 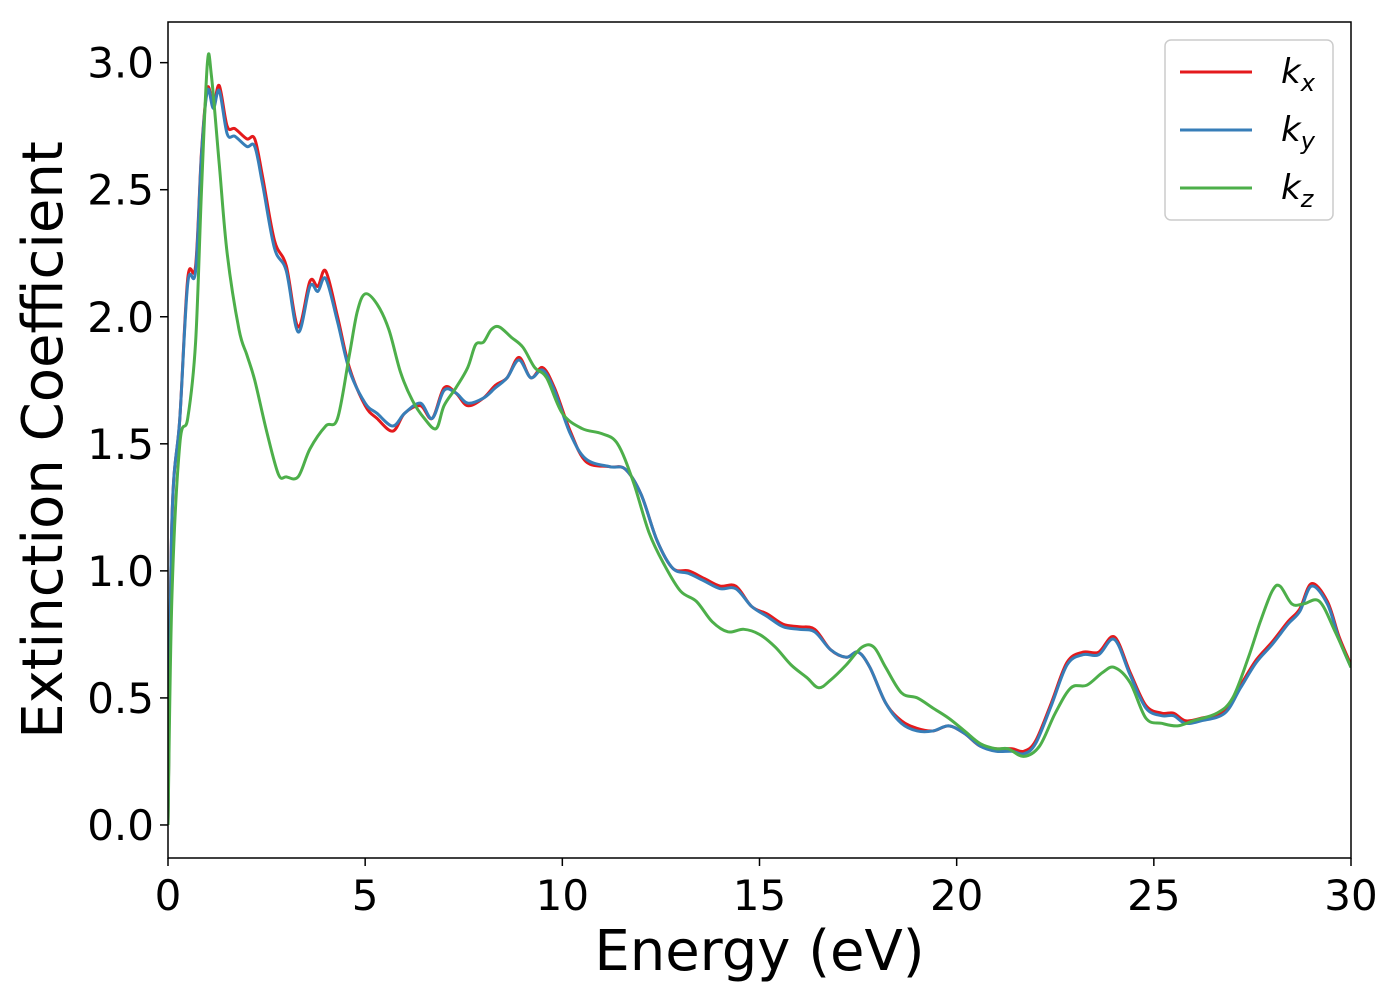 I want to click on y-tick-label: 2.0, so click(x=120, y=317).